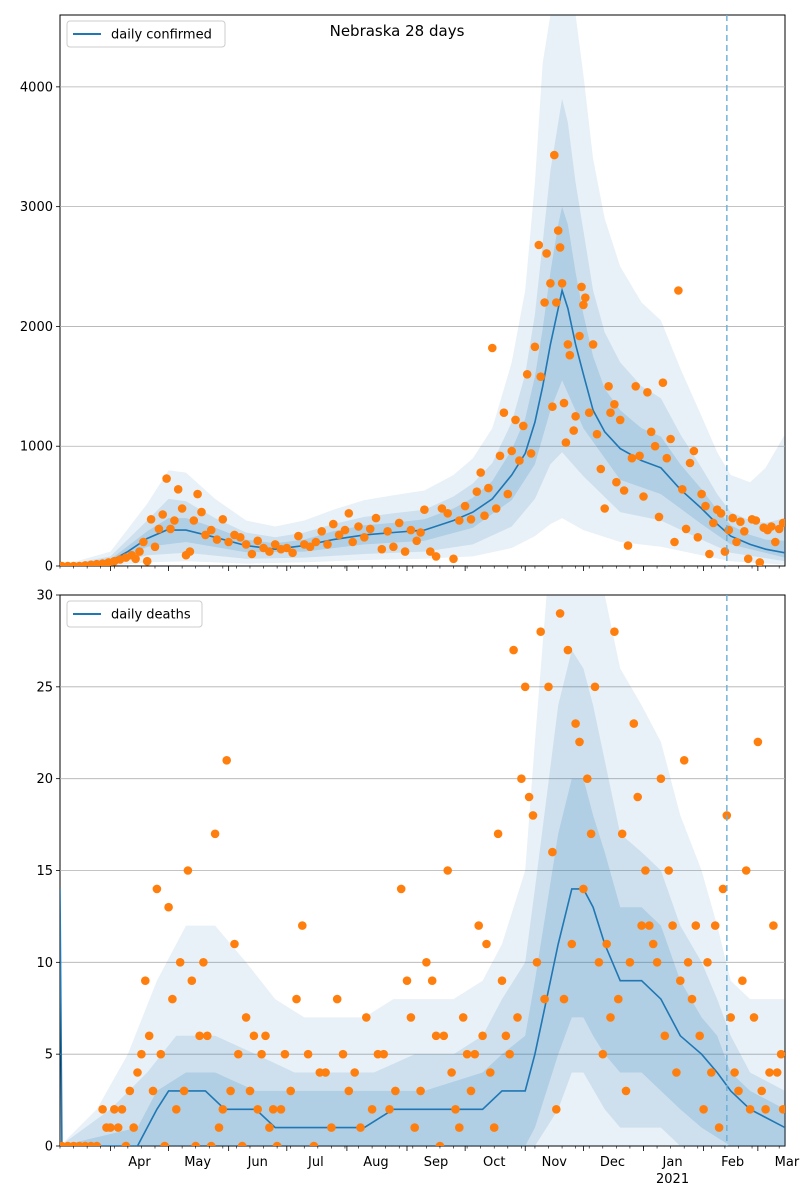  I want to click on x-tick-label: May, so click(197, 1162).